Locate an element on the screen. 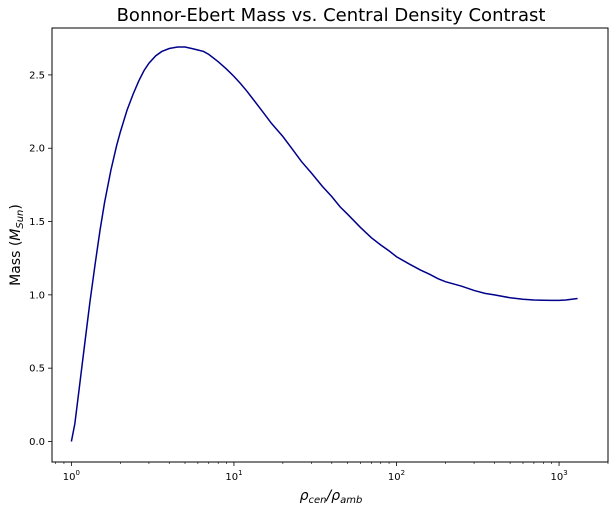  x-label-sub-1: cen is located at coordinates (318, 500).